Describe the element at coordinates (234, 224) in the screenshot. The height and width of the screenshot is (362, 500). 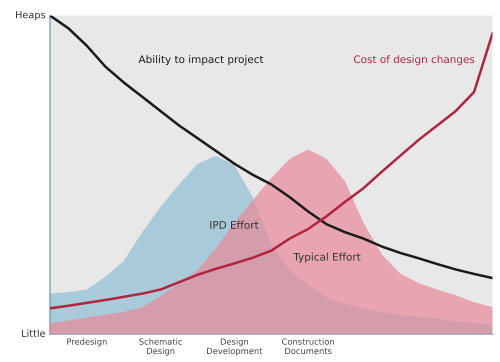
I see `series-label: IPD Effort` at that location.